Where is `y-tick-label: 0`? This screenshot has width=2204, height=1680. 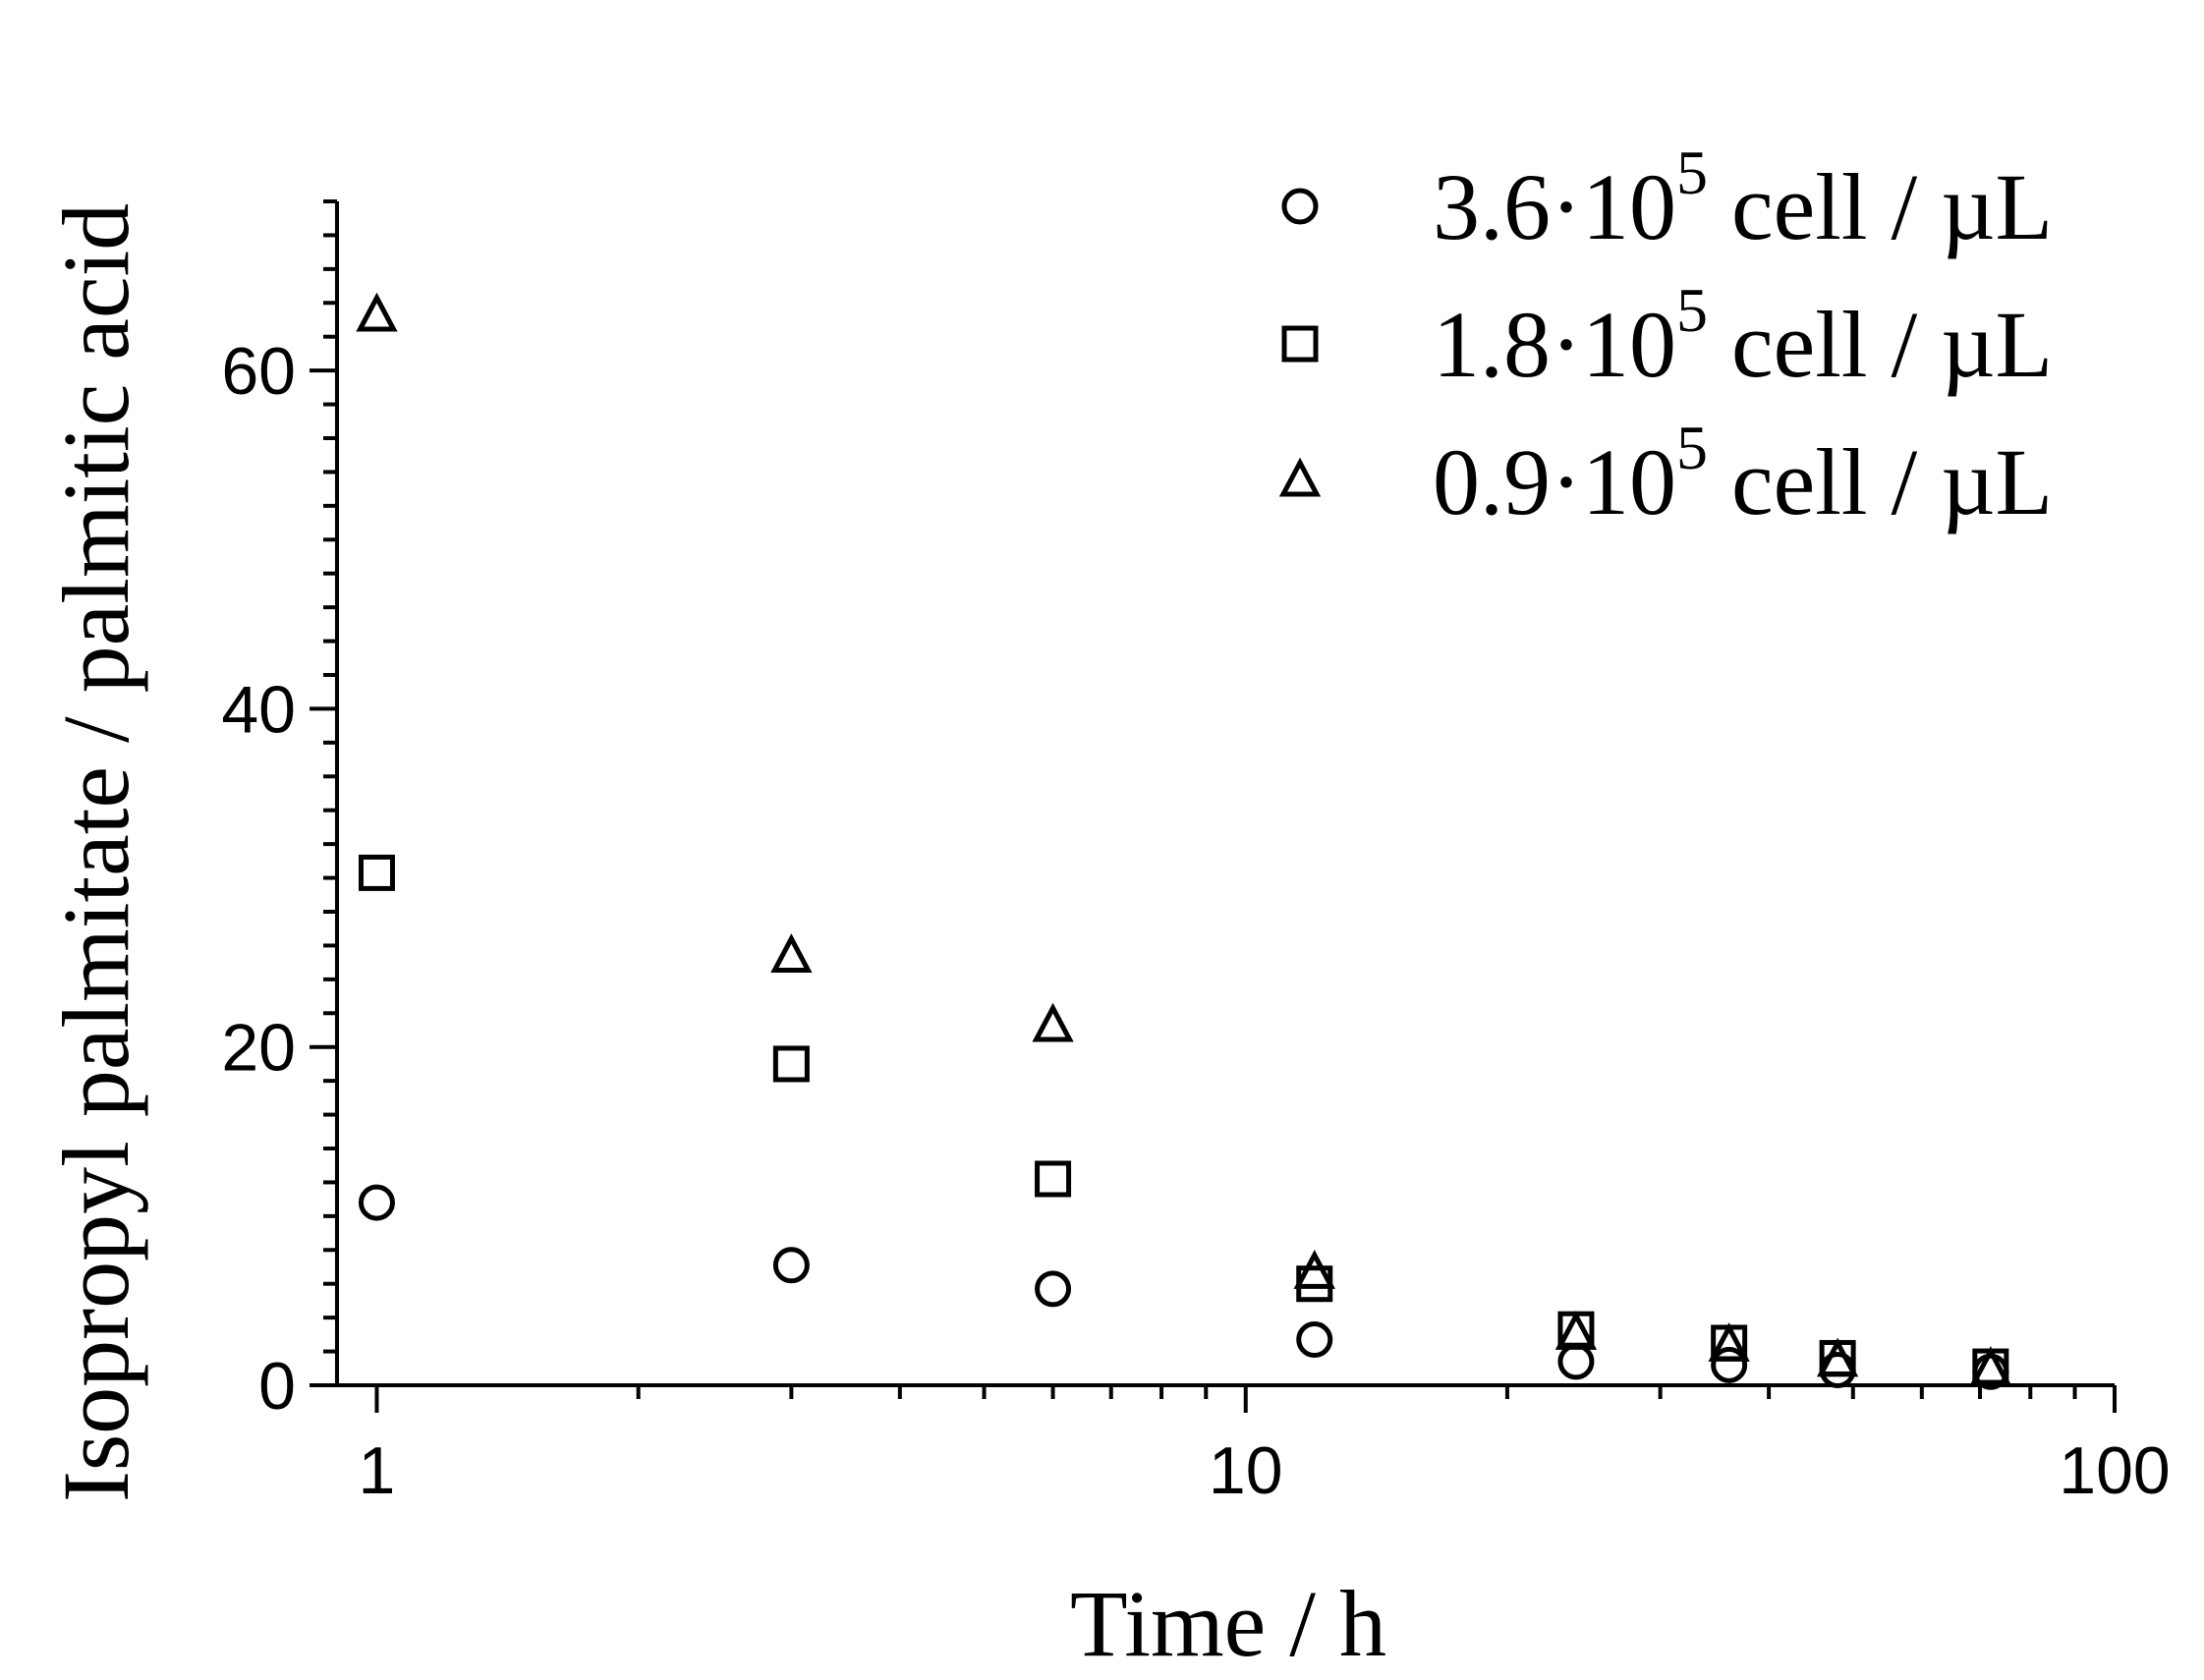
y-tick-label: 0 is located at coordinates (277, 1386).